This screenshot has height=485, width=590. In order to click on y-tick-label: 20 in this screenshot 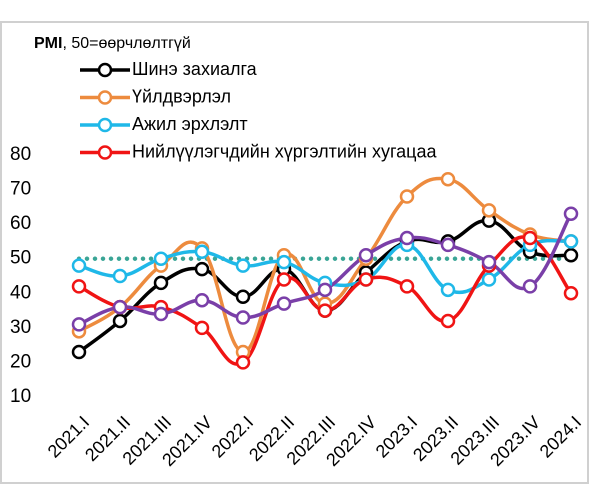, I will do `click(20, 361)`.